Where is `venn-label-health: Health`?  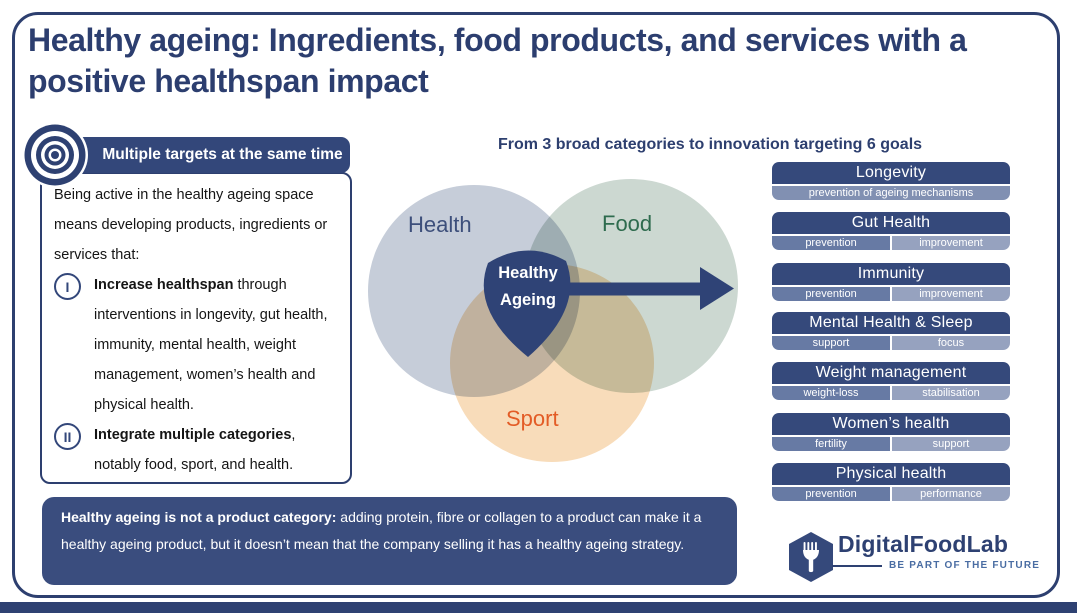 venn-label-health: Health is located at coordinates (440, 224).